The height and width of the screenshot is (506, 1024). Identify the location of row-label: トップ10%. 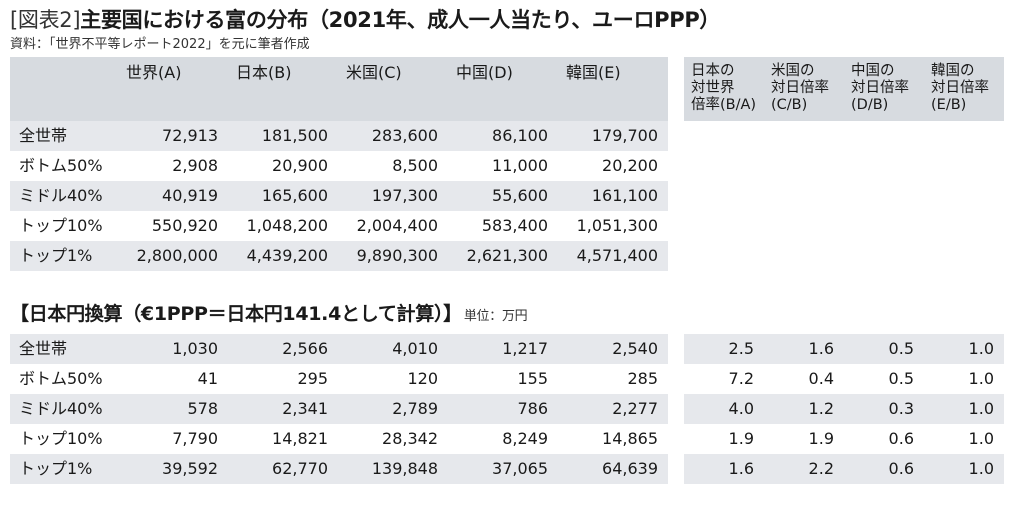
(64, 226).